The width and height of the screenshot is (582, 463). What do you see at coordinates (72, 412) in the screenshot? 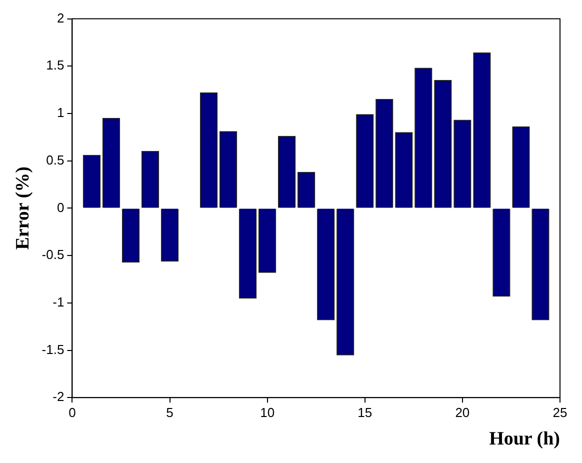
I see `x-tick-label: 0` at bounding box center [72, 412].